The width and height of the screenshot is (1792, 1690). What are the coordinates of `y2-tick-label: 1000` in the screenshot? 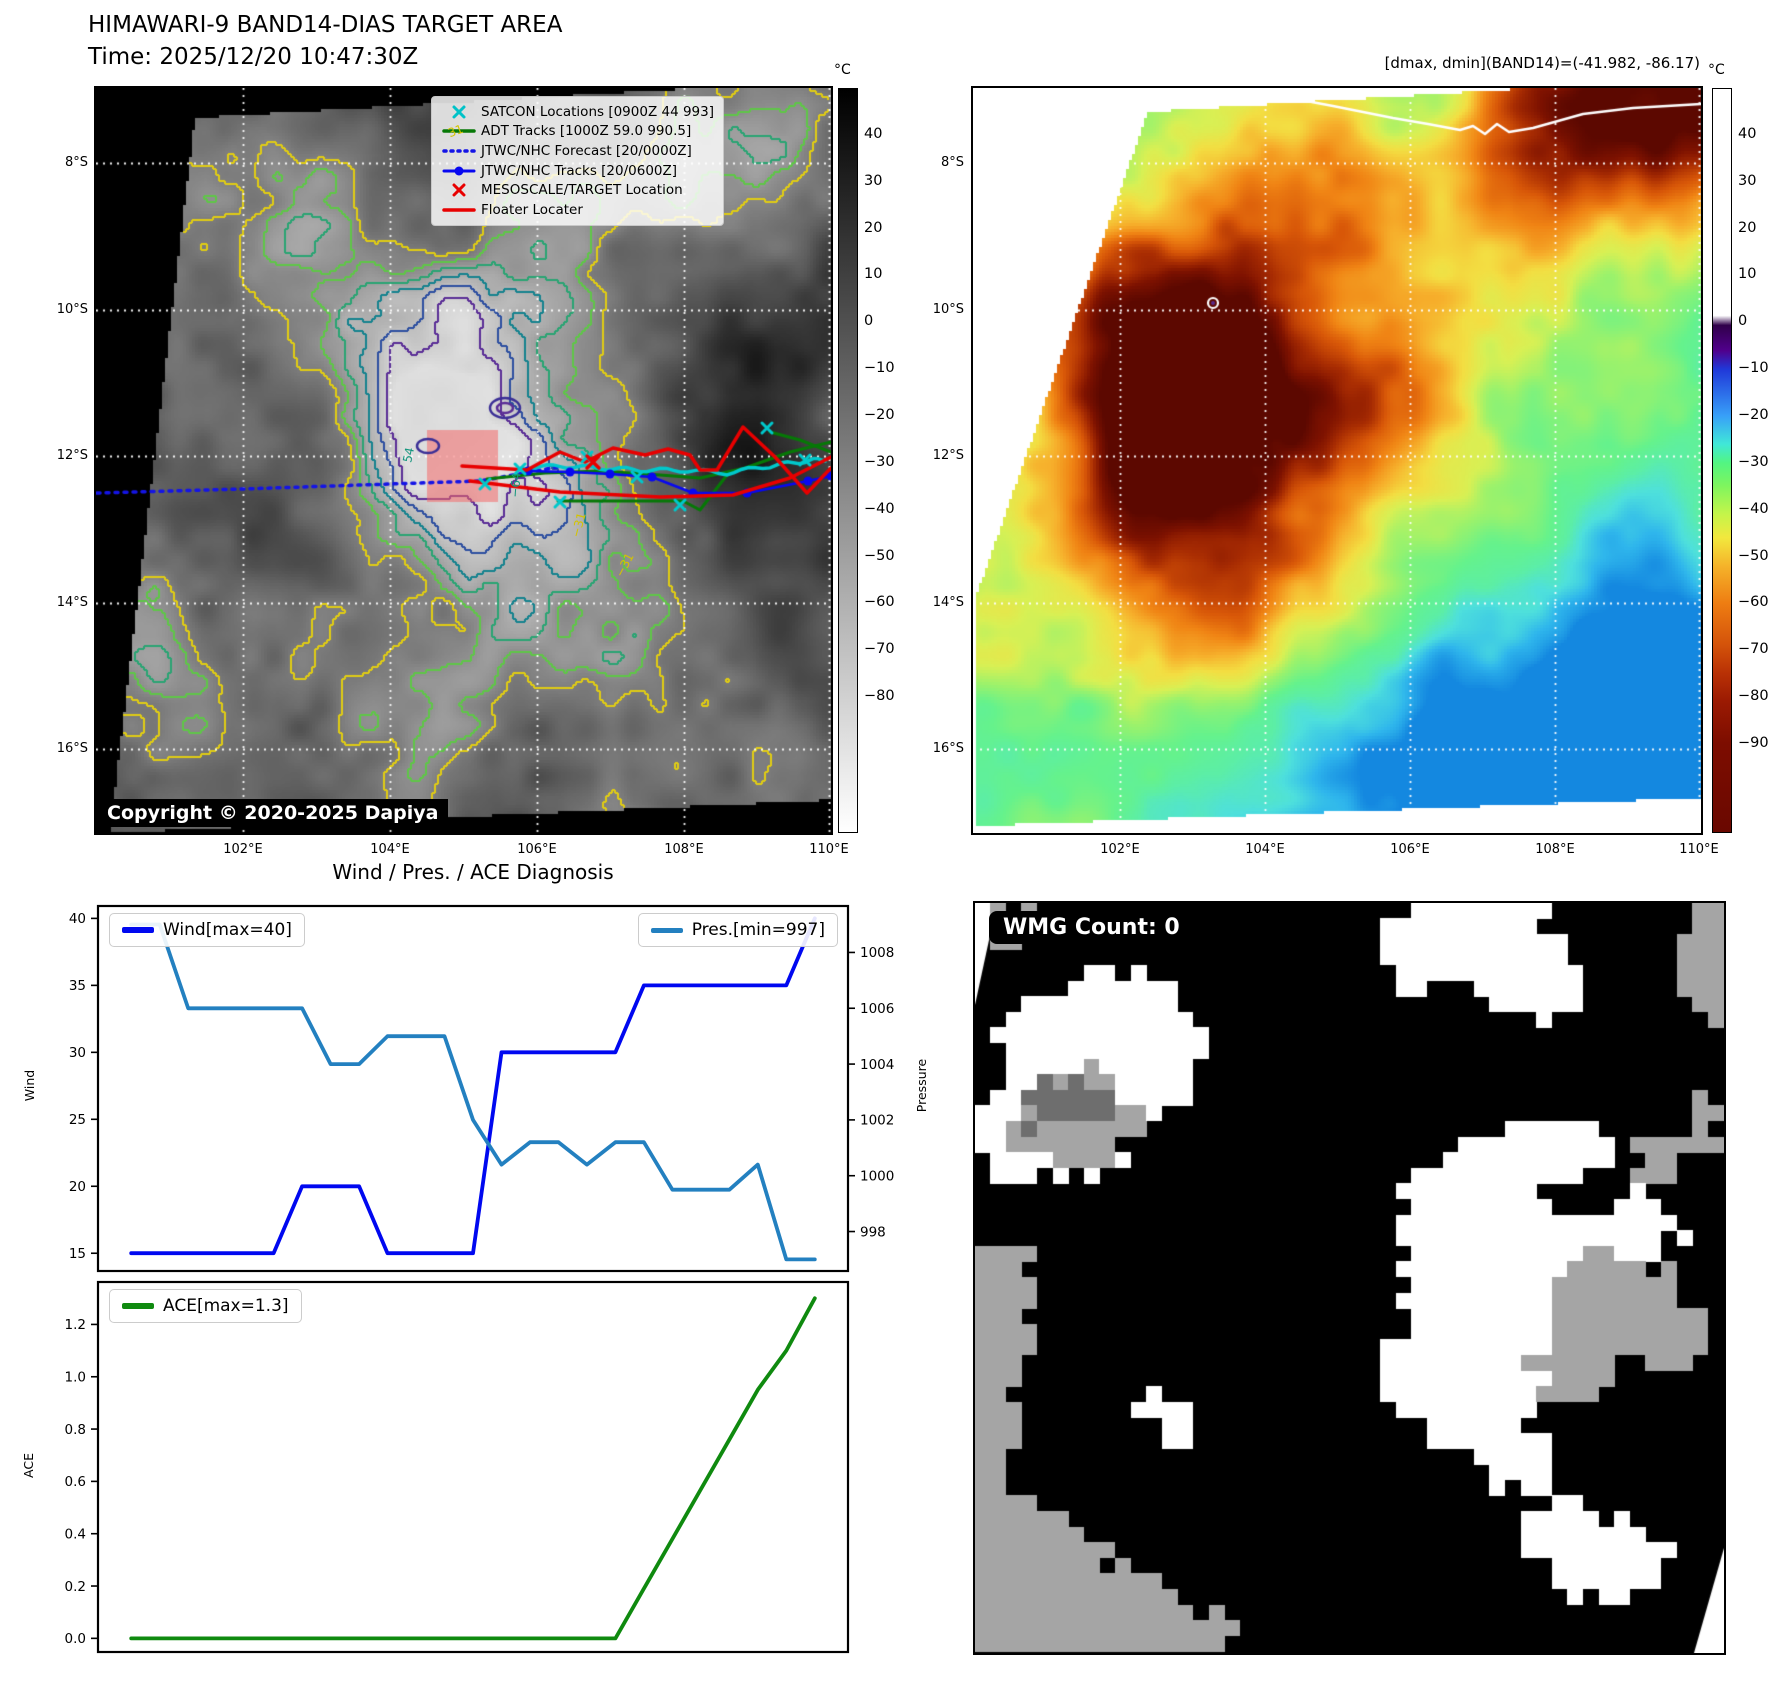 It's located at (877, 1177).